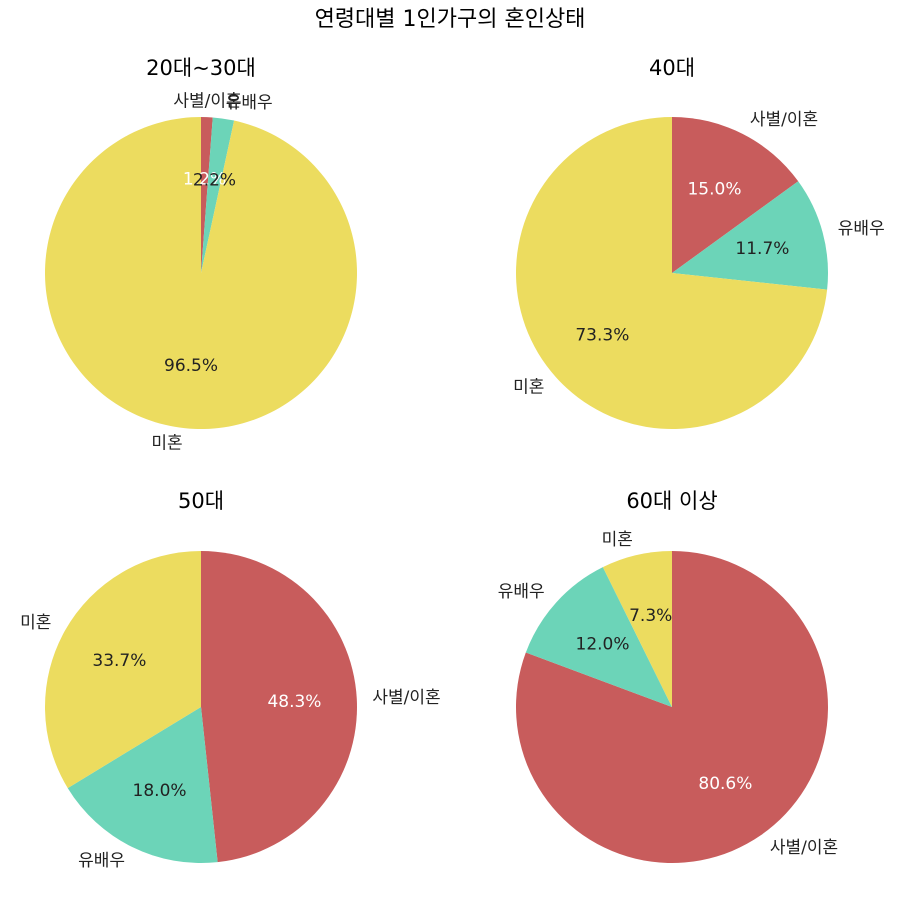 The height and width of the screenshot is (910, 899). I want to click on slice-pct-single: 33.7%, so click(119, 661).